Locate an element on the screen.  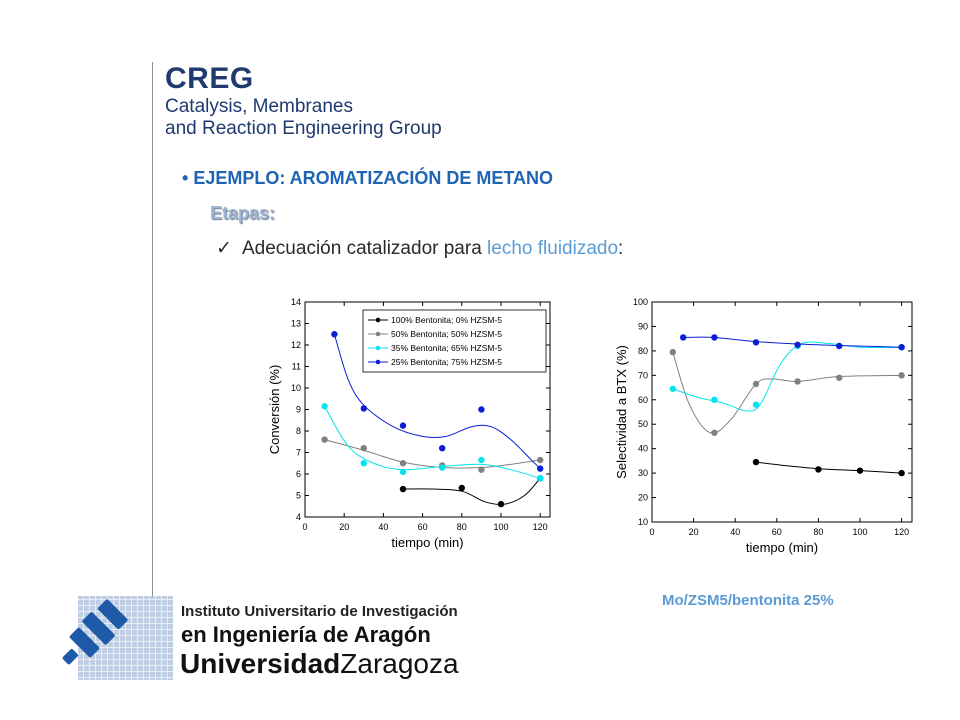
checkmark-icon: ✓ is located at coordinates (224, 248).